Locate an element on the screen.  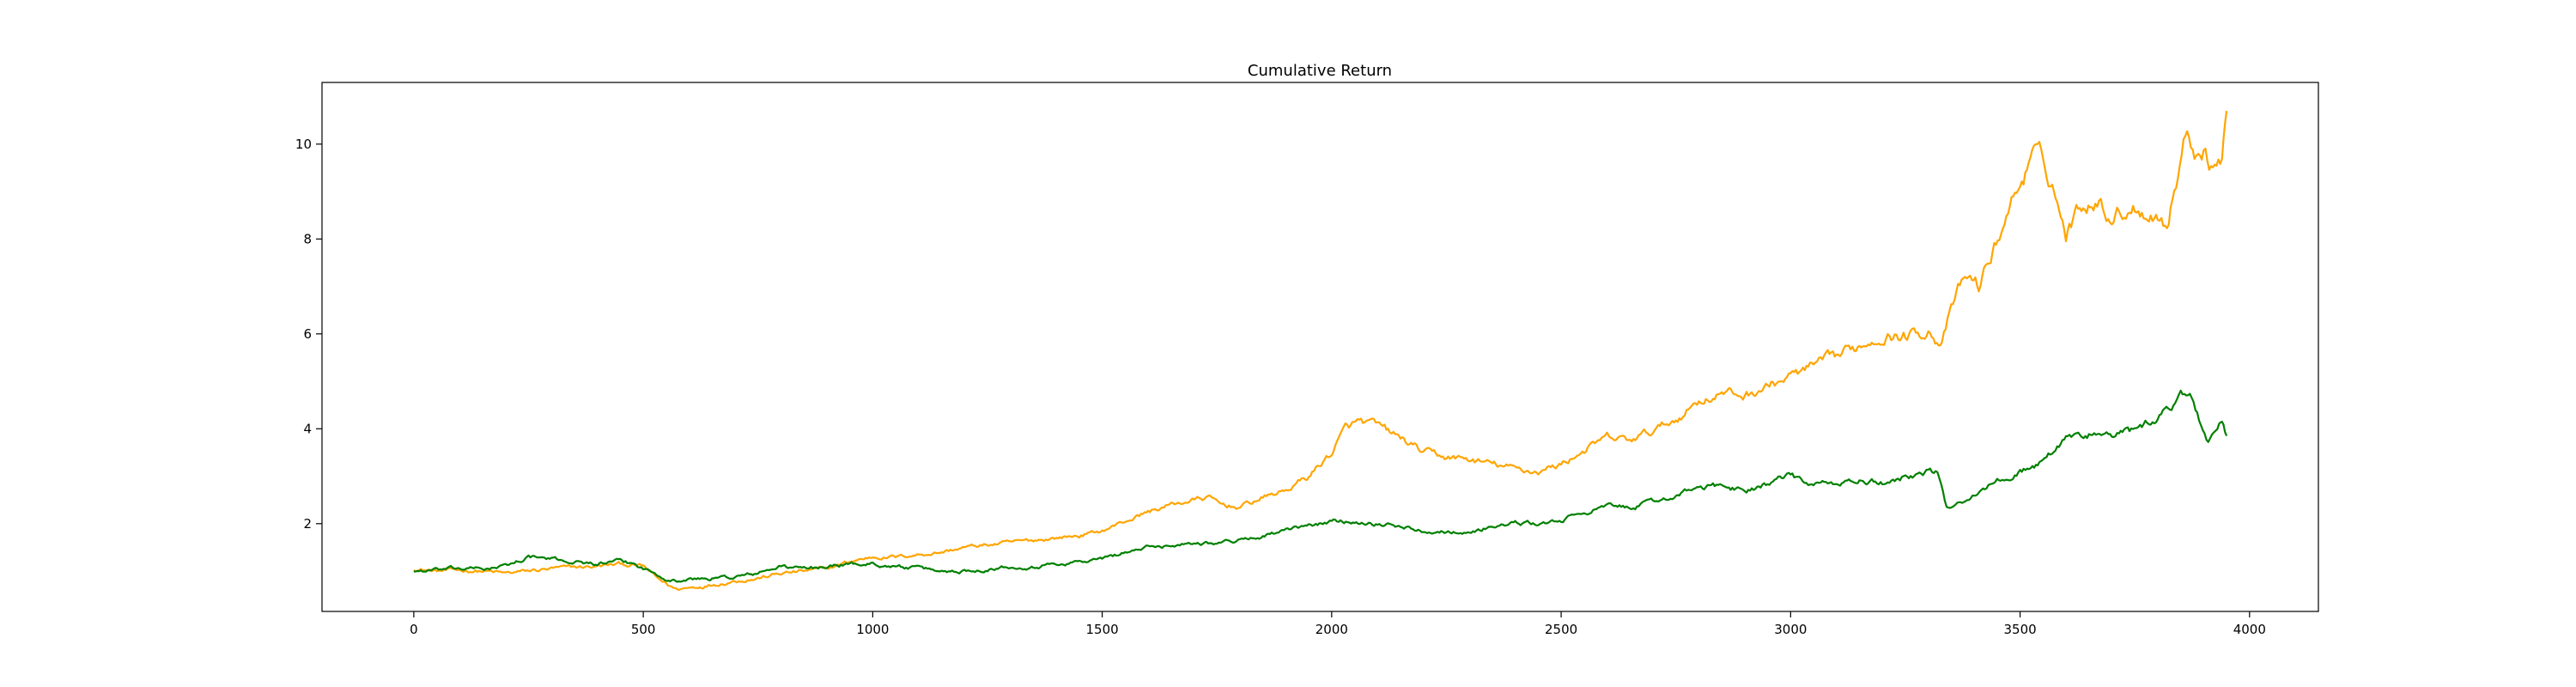
y-tick-label: 10 is located at coordinates (303, 144).